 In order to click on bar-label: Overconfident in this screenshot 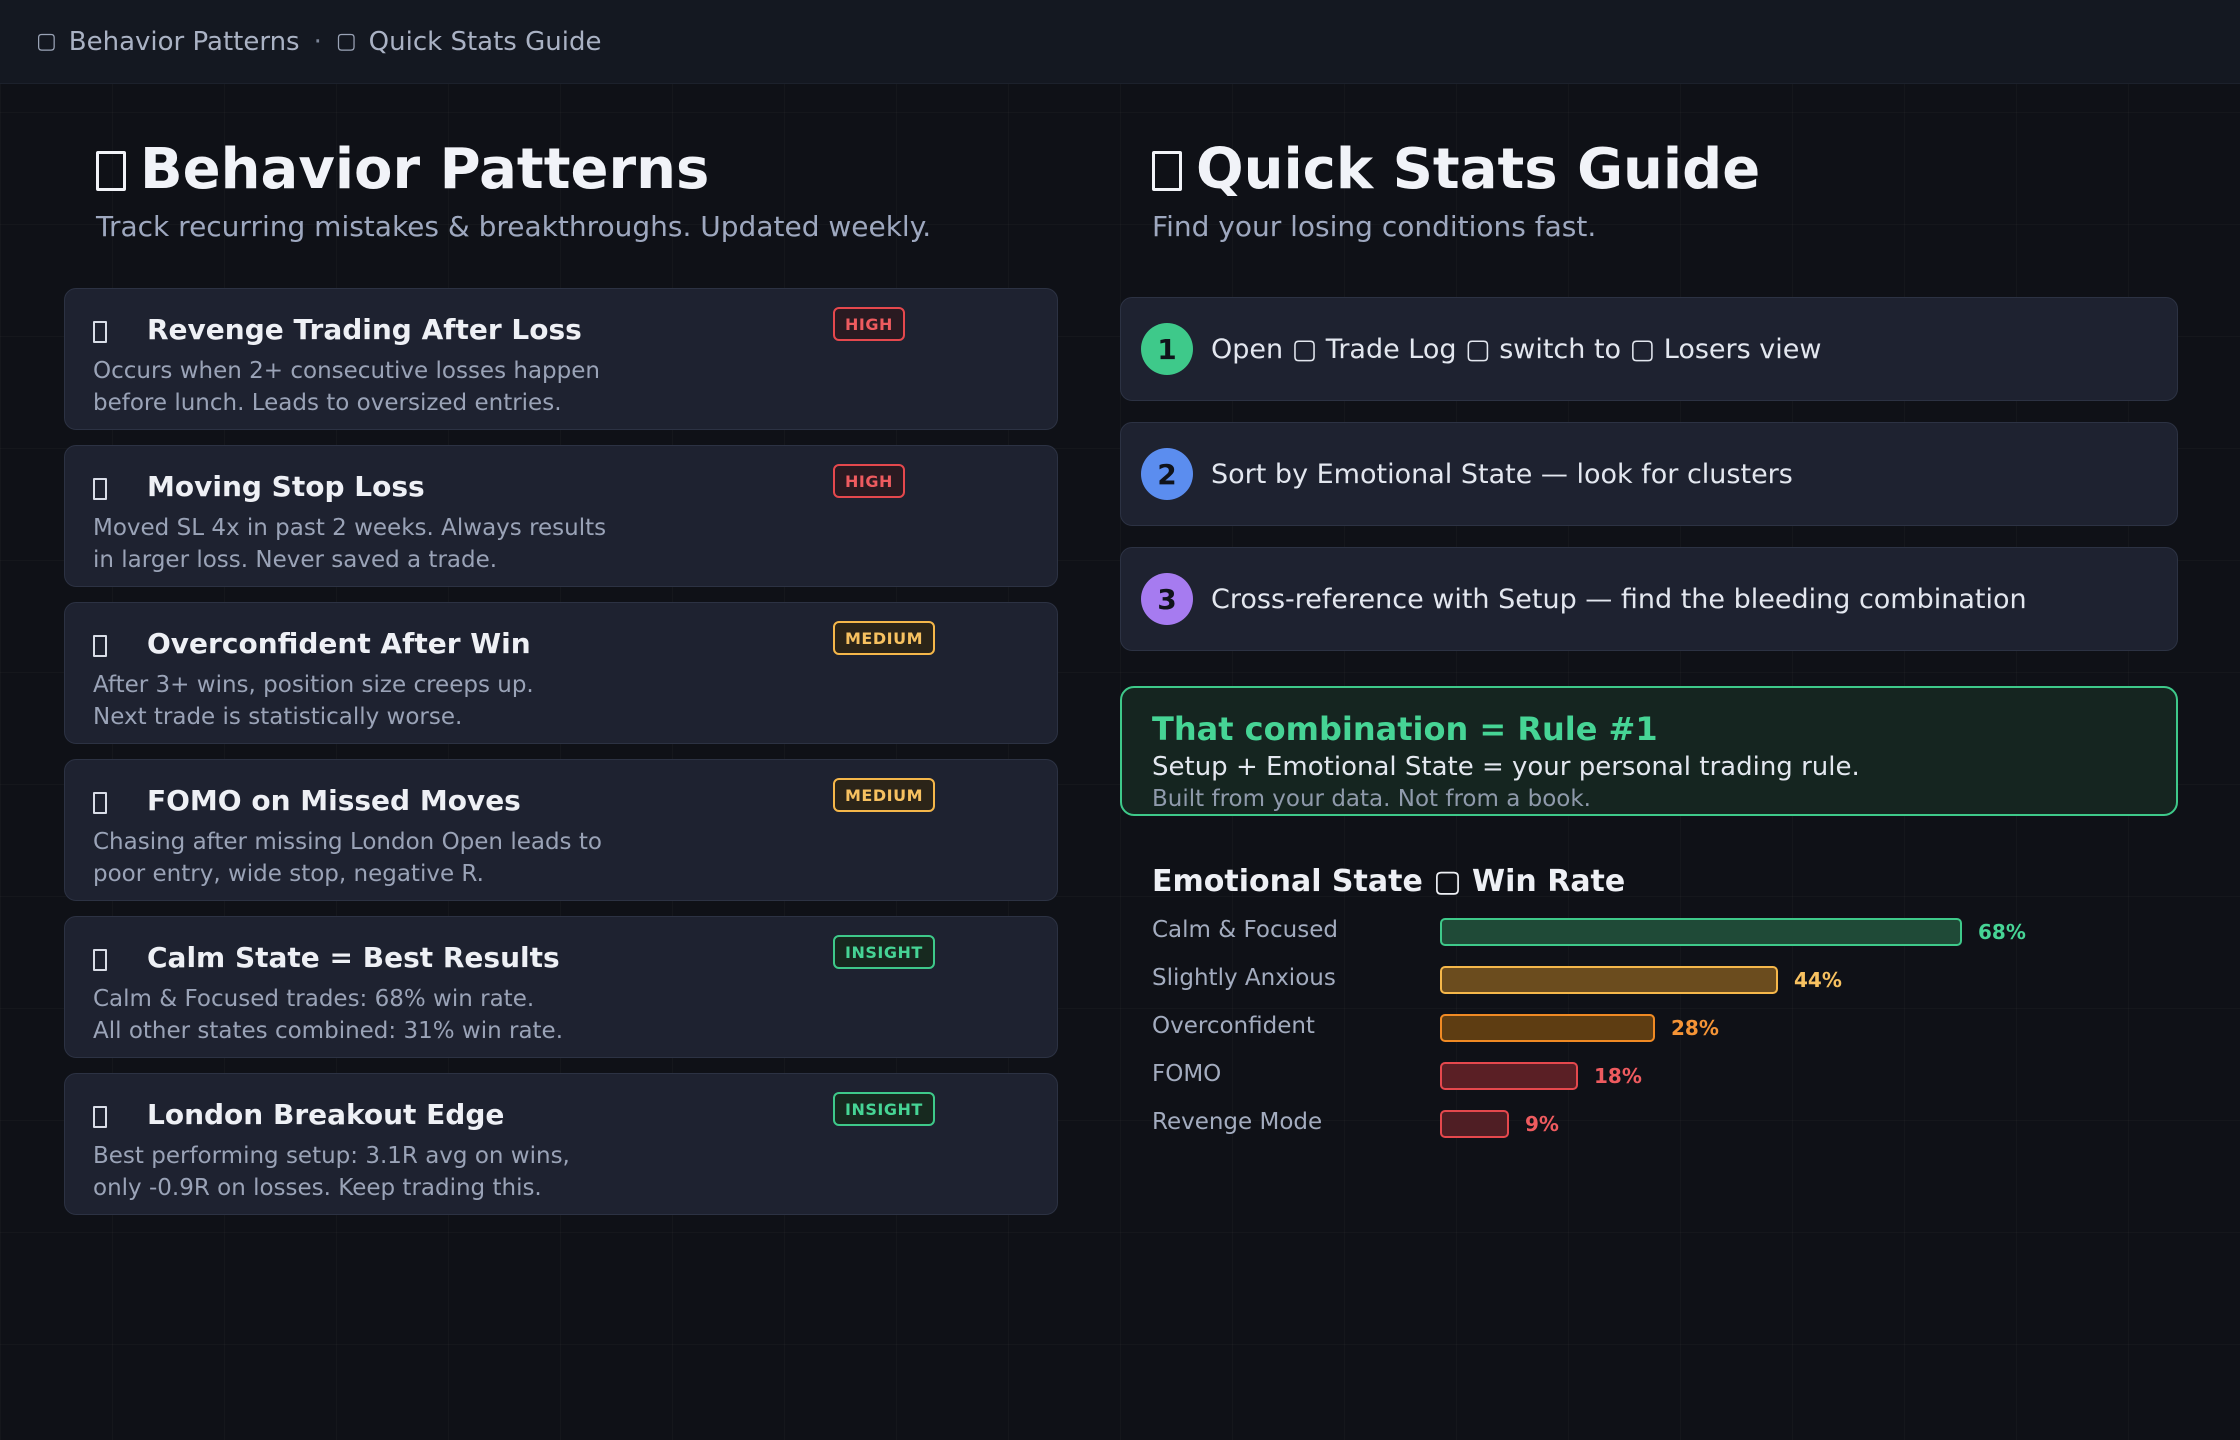, I will do `click(1233, 1026)`.